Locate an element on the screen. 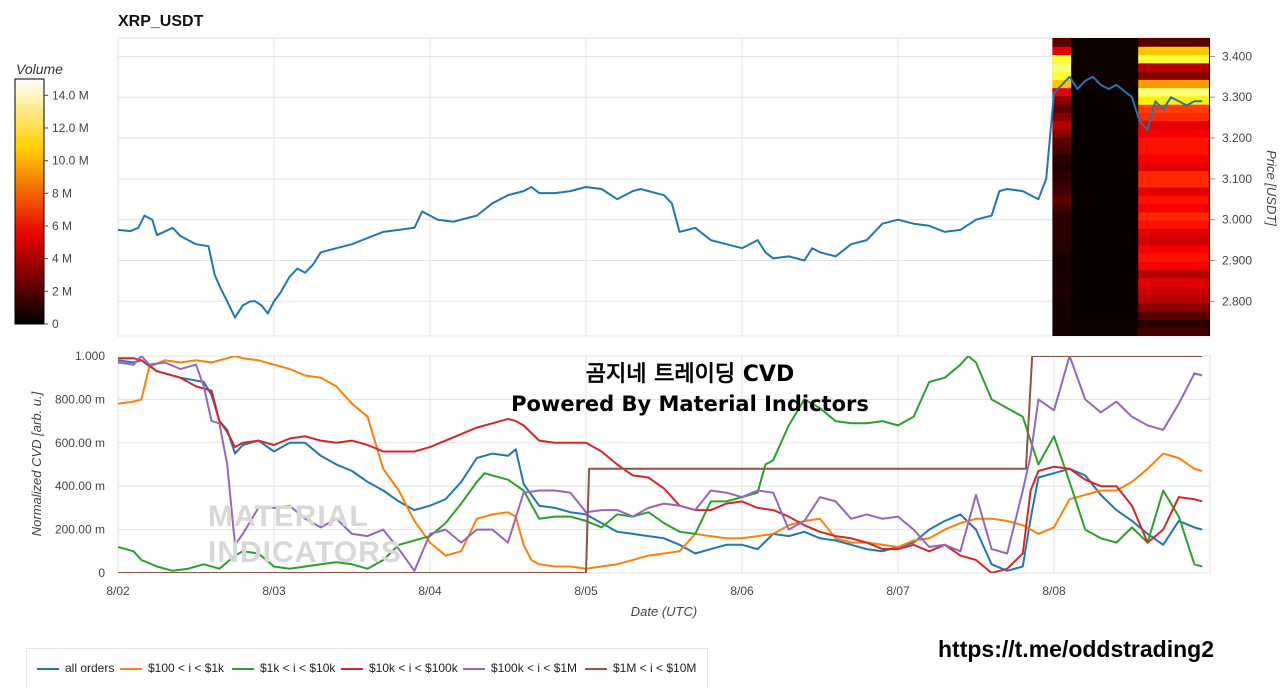 Image resolution: width=1280 pixels, height=688 pixels. legend-item-1k-10k: $1k < i < $10k is located at coordinates (283, 668).